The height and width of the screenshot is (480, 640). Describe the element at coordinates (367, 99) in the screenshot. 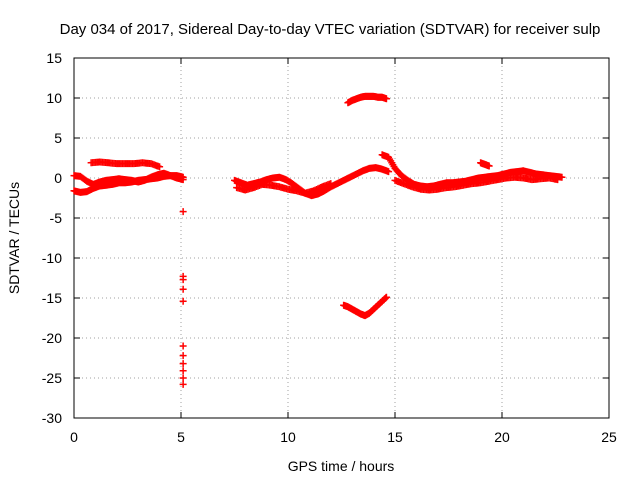

I see `series-arc-high` at that location.